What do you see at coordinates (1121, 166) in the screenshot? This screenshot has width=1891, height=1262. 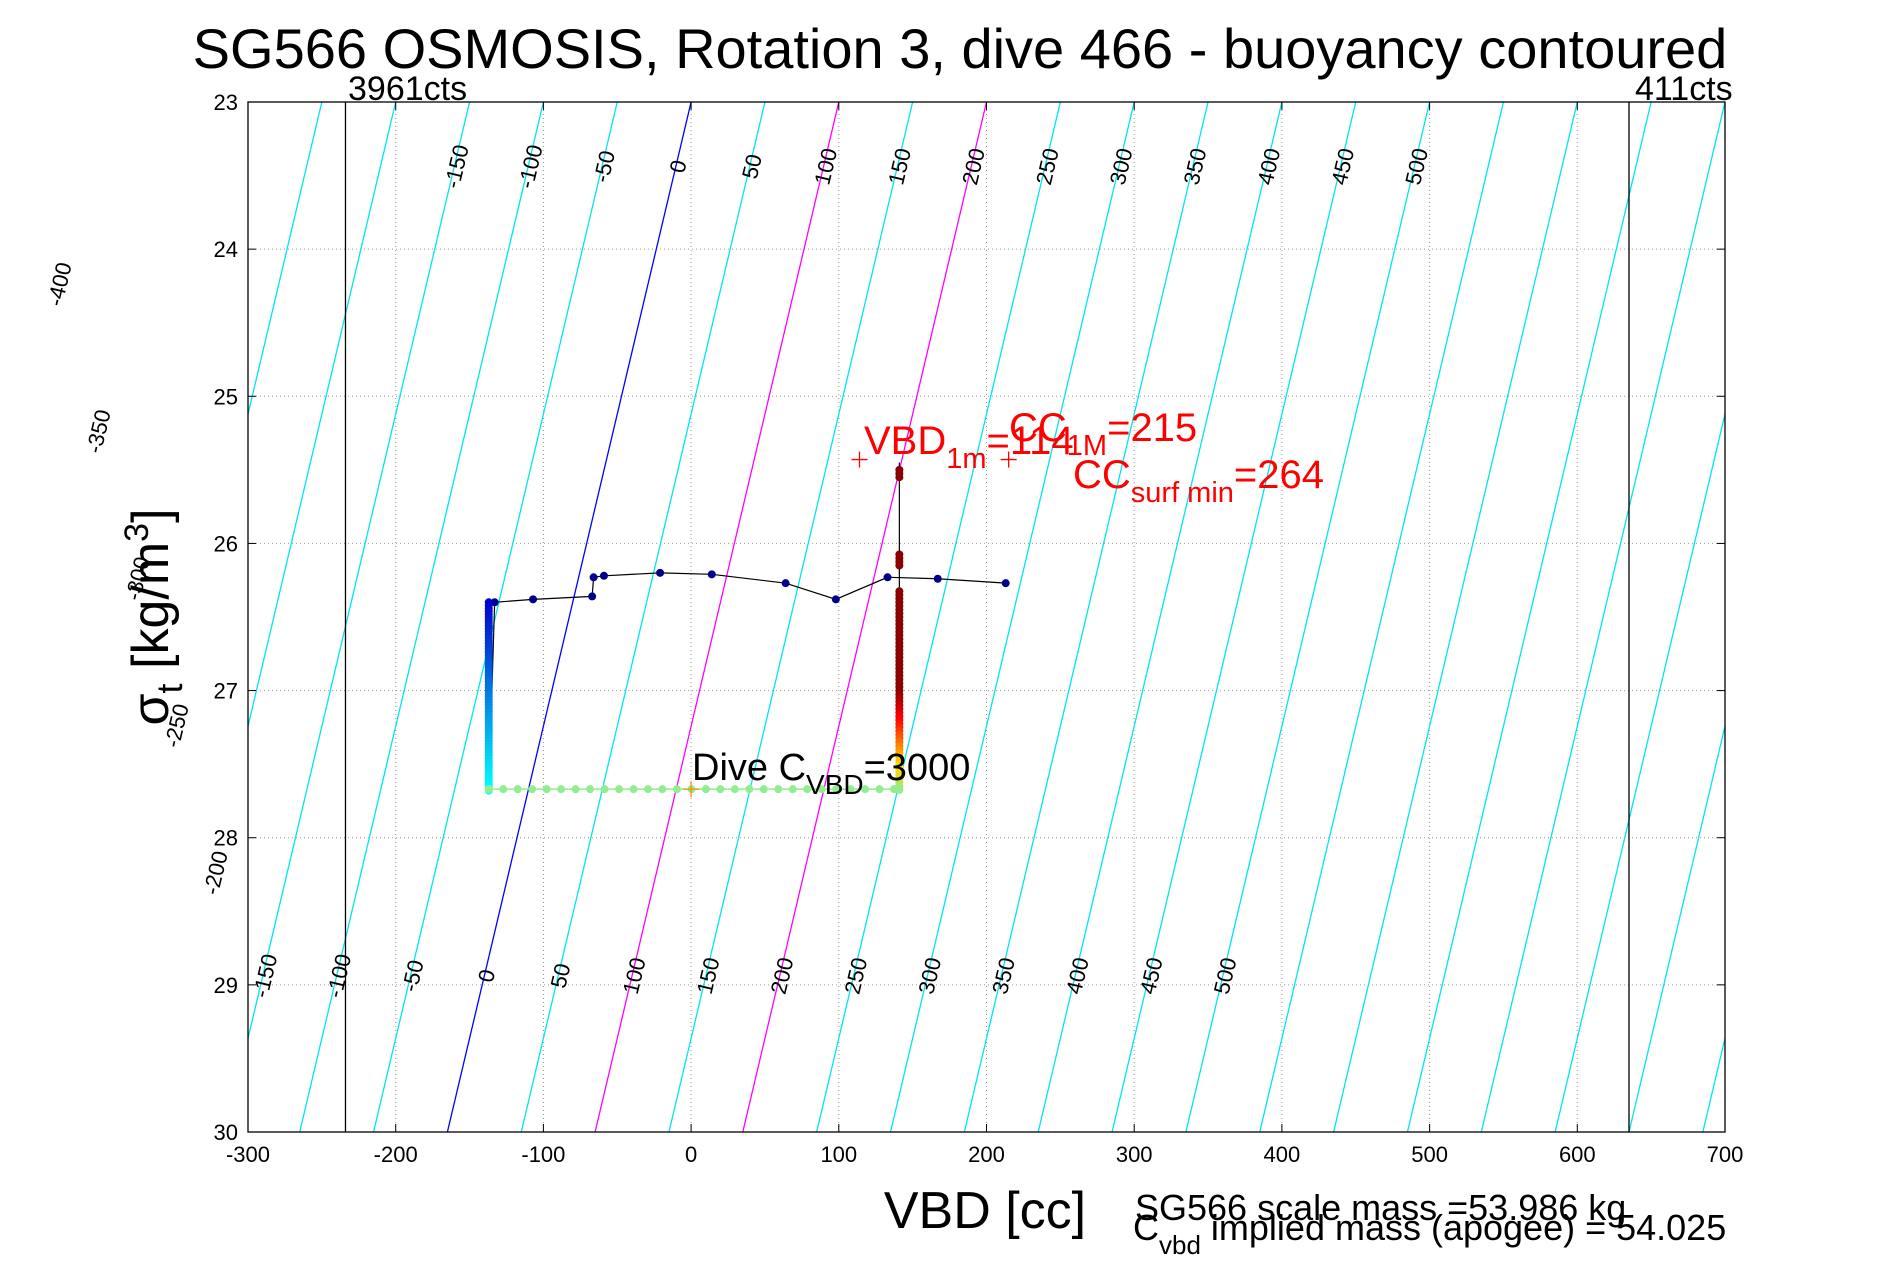 I see `contour-label: 300` at bounding box center [1121, 166].